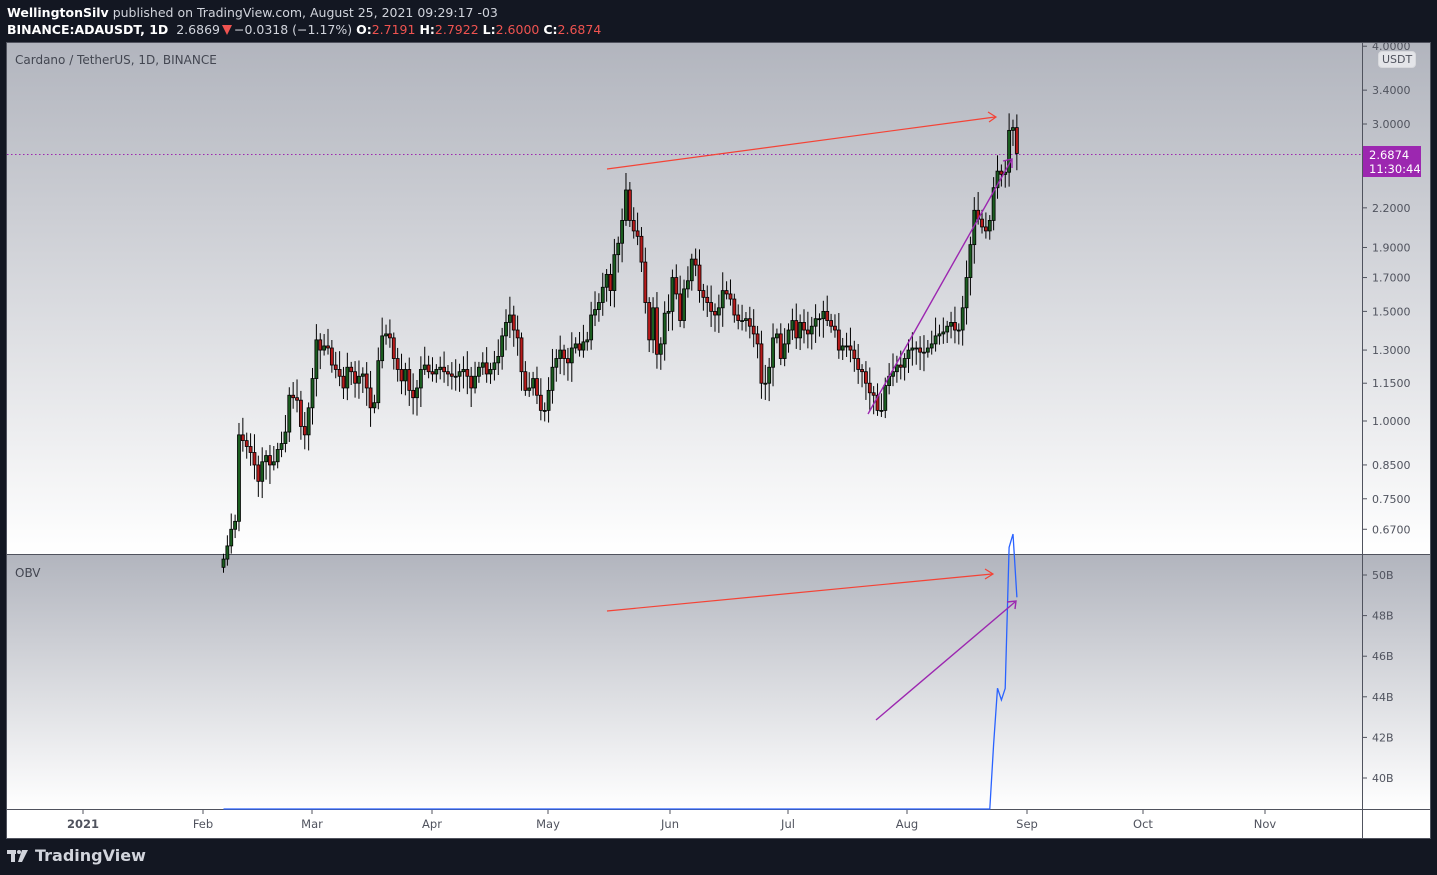  Describe the element at coordinates (76, 855) in the screenshot. I see `footer-brand: TradingView` at that location.